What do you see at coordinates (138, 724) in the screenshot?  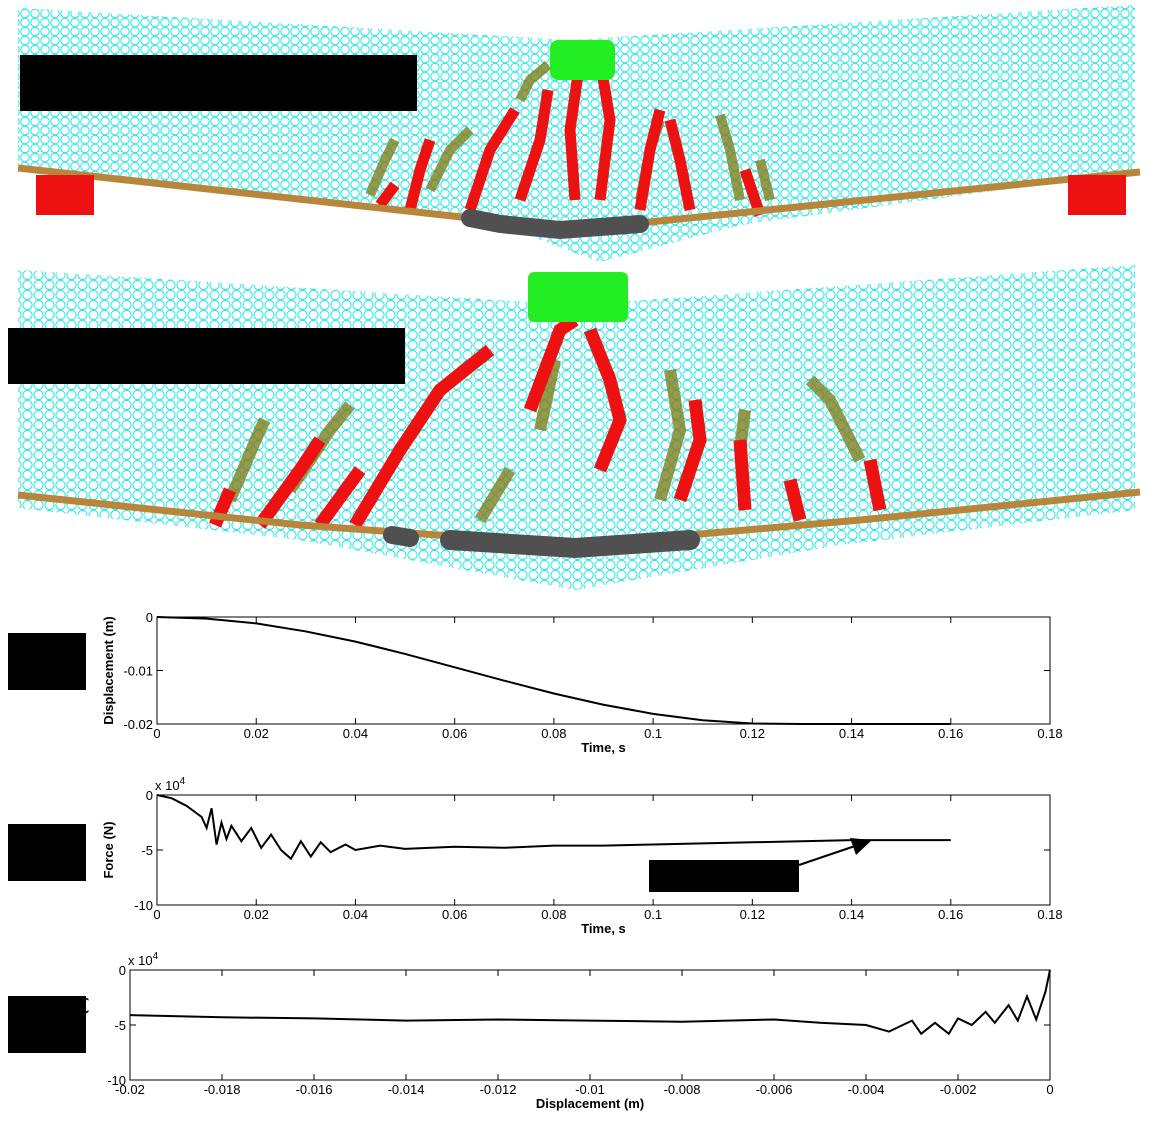 I see `y-tick-label: -0.02` at bounding box center [138, 724].